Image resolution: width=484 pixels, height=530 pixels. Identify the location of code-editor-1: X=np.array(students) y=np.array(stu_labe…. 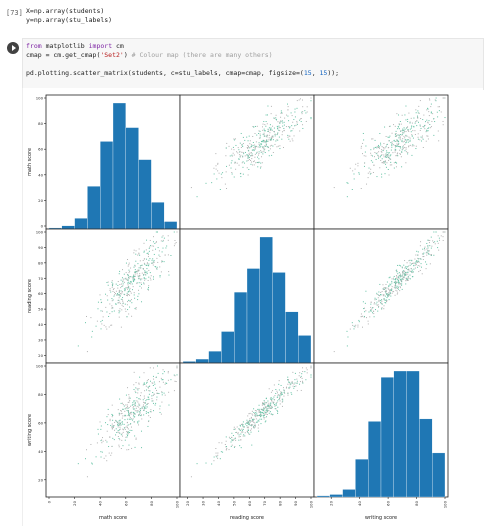
(69, 16).